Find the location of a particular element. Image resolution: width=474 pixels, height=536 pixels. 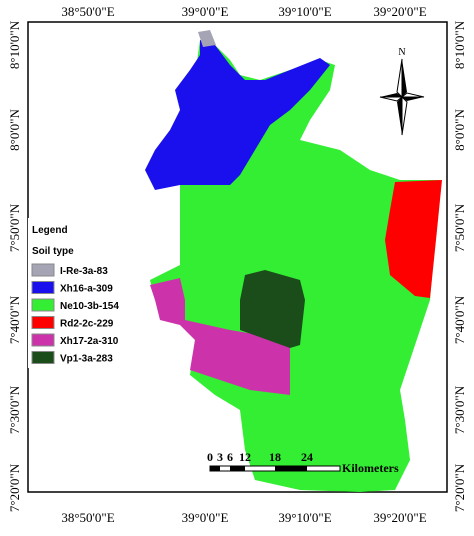

legend-label: Rd2-2c-229 is located at coordinates (87, 324).